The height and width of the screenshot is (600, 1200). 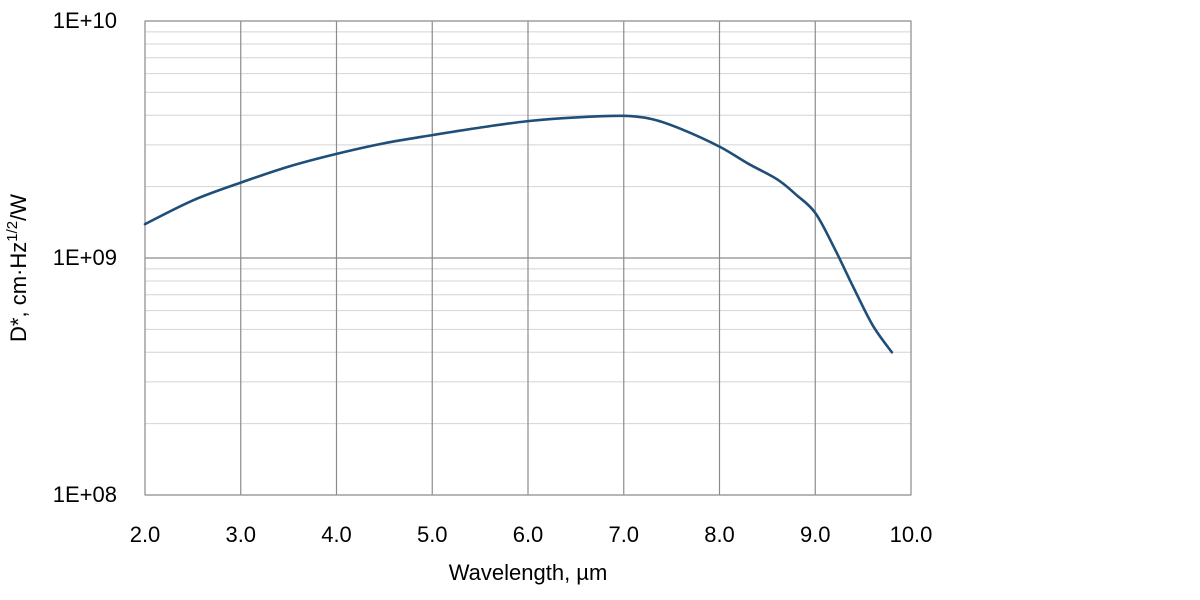 I want to click on y-tick-label: 1E+10, so click(x=85, y=20).